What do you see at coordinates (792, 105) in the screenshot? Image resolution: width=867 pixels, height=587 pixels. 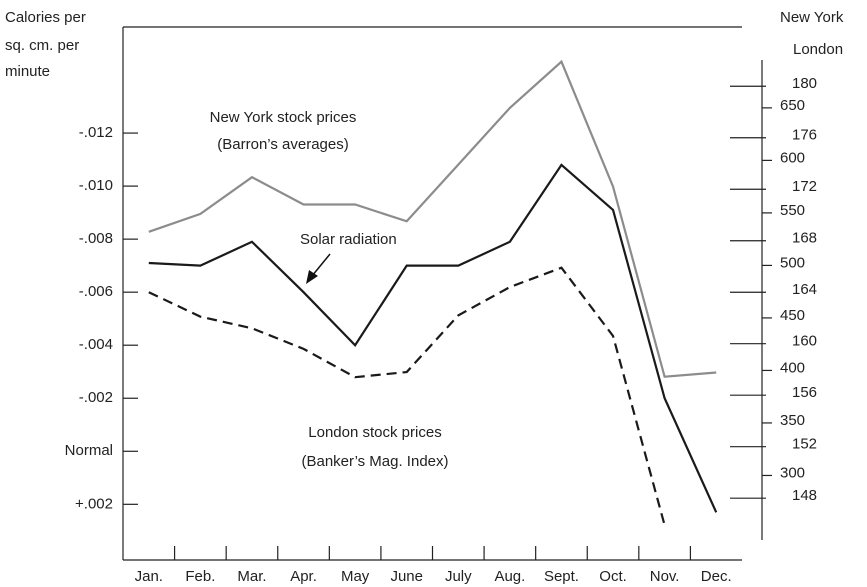 I see `y2-tick-label: 650` at bounding box center [792, 105].